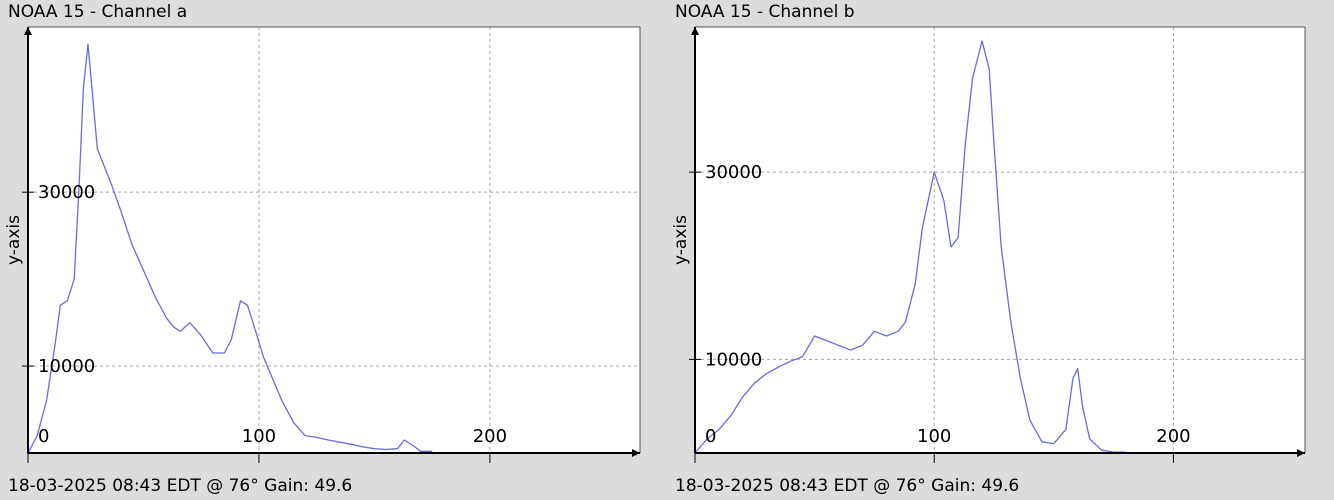  What do you see at coordinates (98, 12) in the screenshot?
I see `chart-title: NOAA 15 - Channel a` at bounding box center [98, 12].